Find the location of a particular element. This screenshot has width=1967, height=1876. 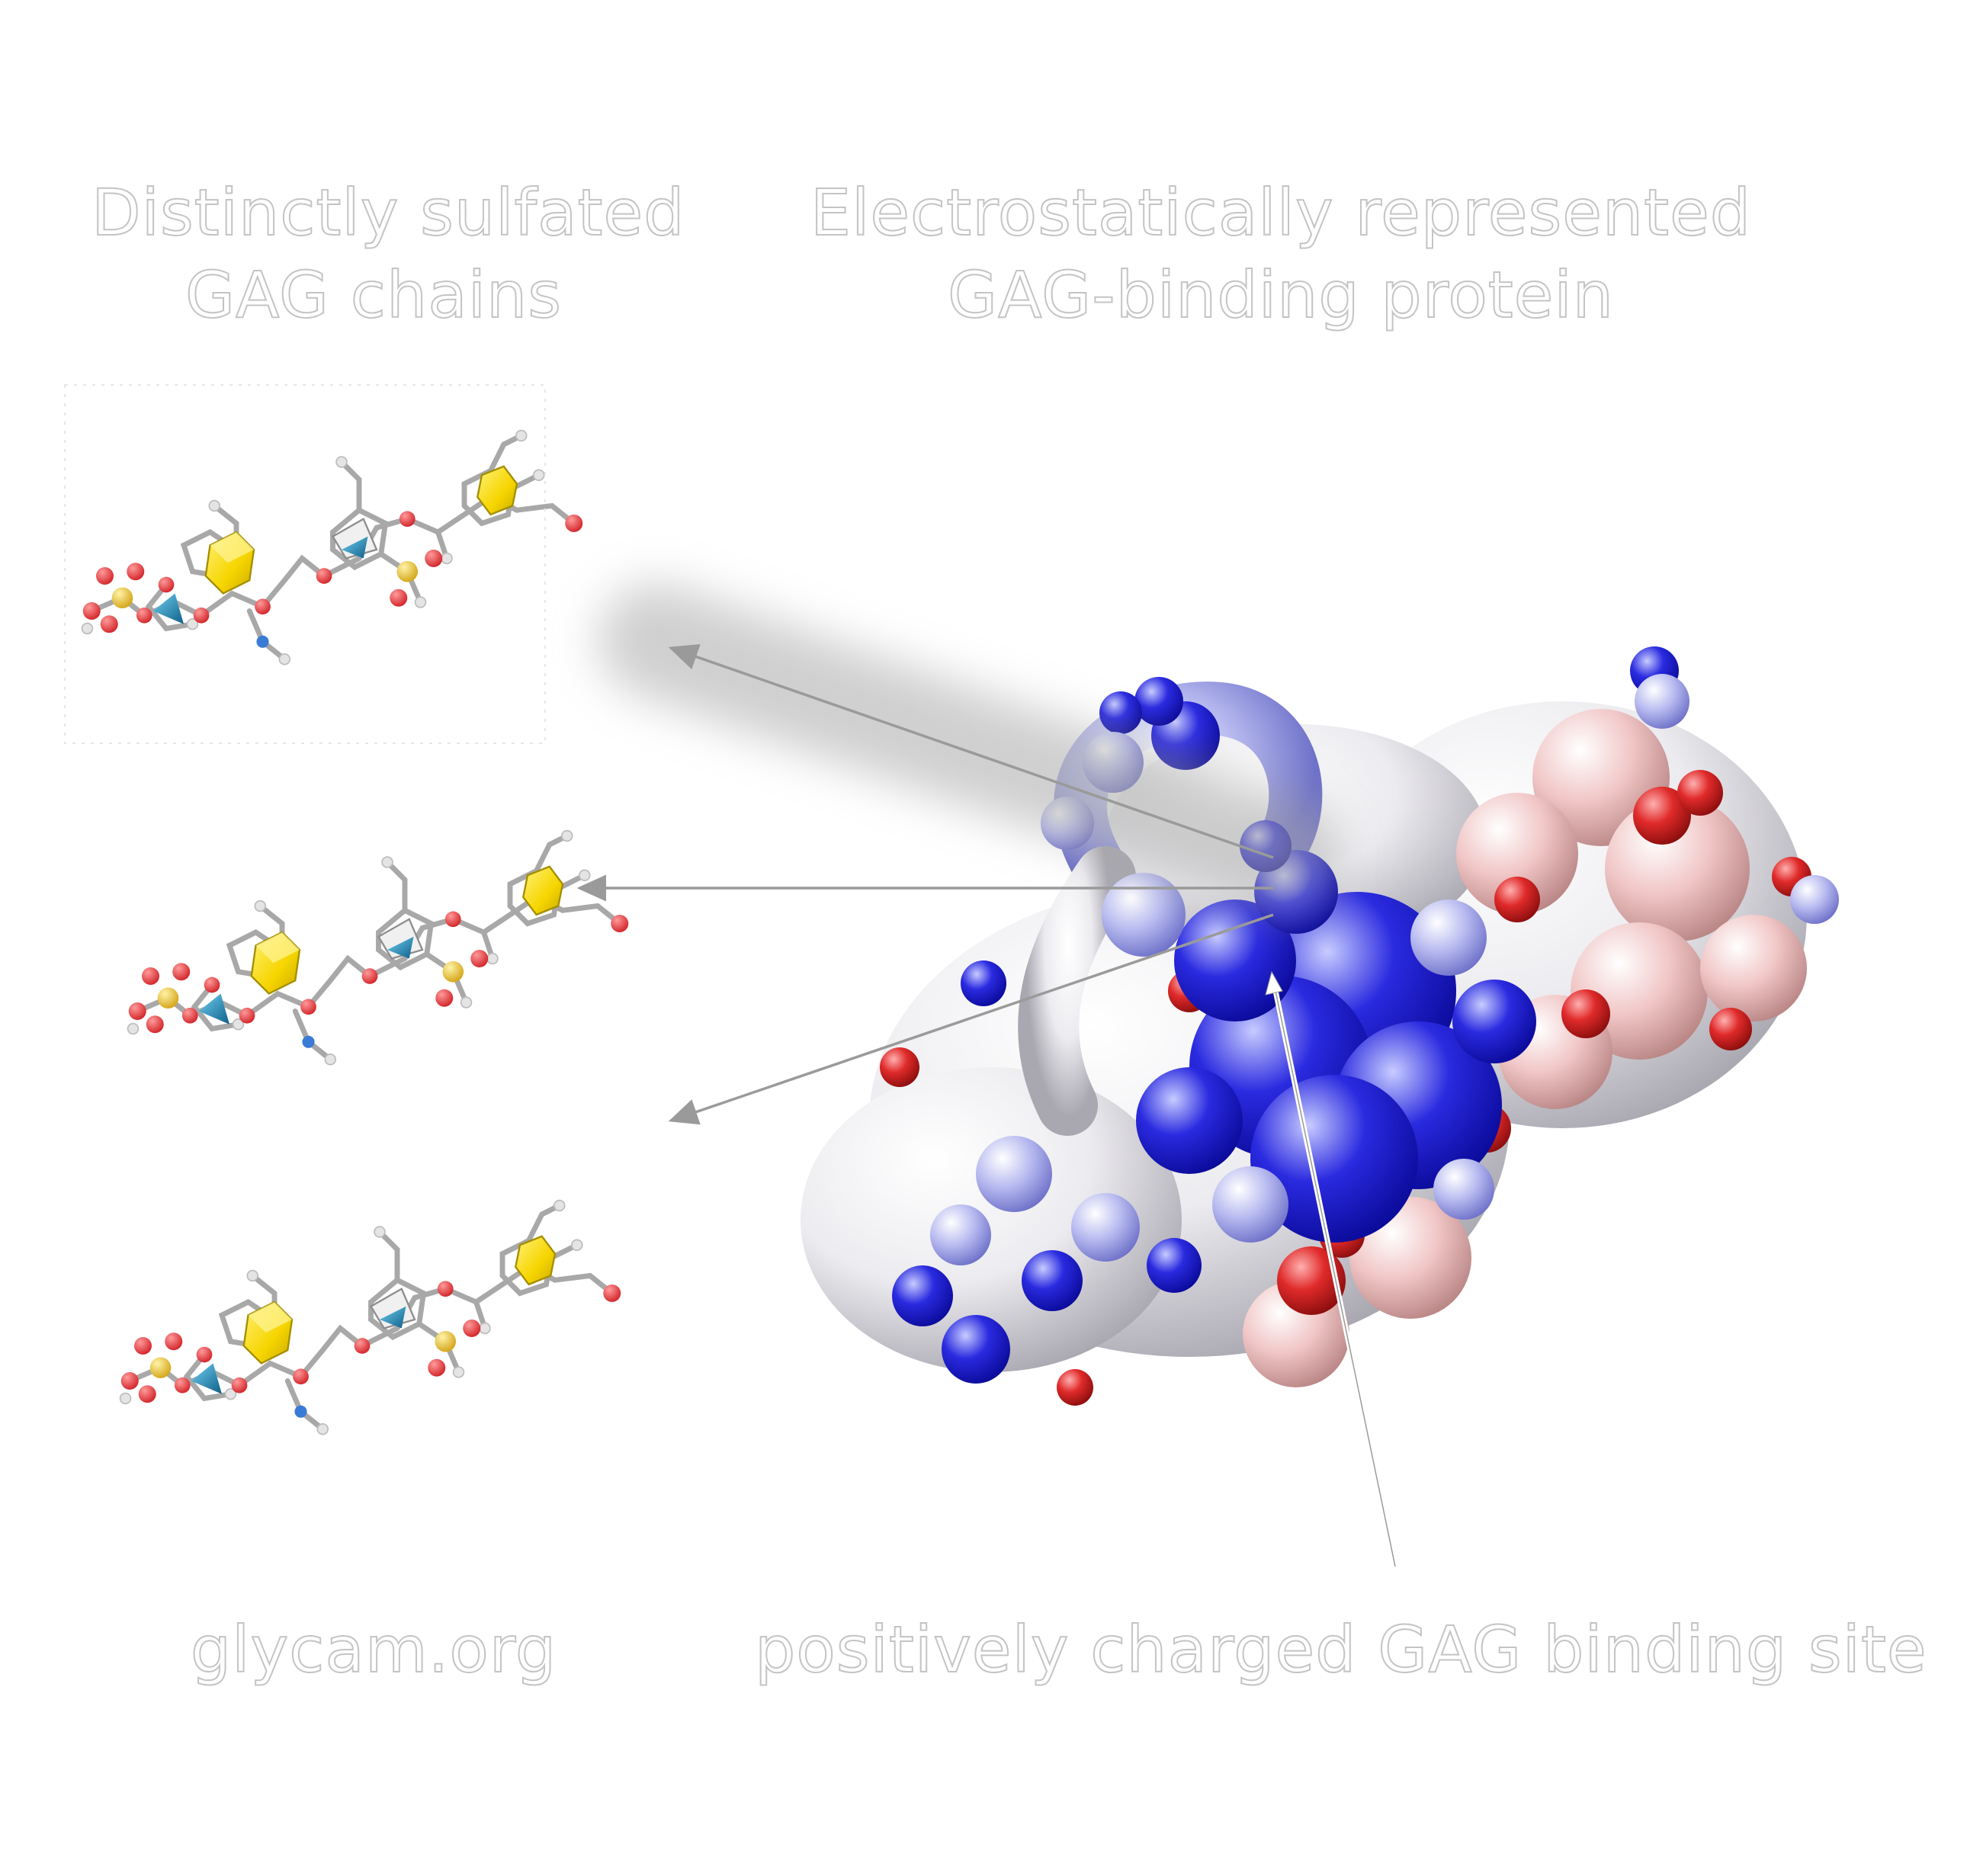

gag-chain-2-icon is located at coordinates (378, 948).